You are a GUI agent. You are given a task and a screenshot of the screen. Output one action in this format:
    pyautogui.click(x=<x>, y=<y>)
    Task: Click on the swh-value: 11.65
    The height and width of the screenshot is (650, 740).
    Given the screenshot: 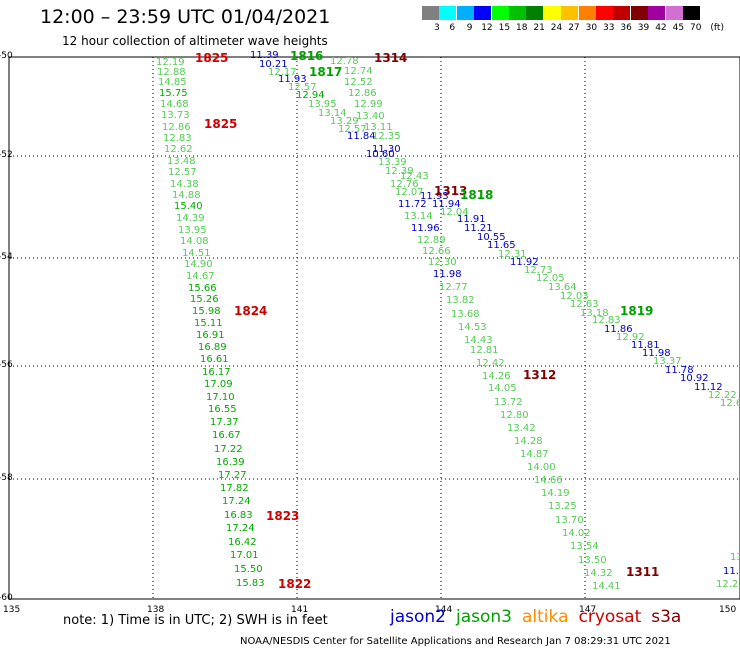 What is the action you would take?
    pyautogui.click(x=501, y=245)
    